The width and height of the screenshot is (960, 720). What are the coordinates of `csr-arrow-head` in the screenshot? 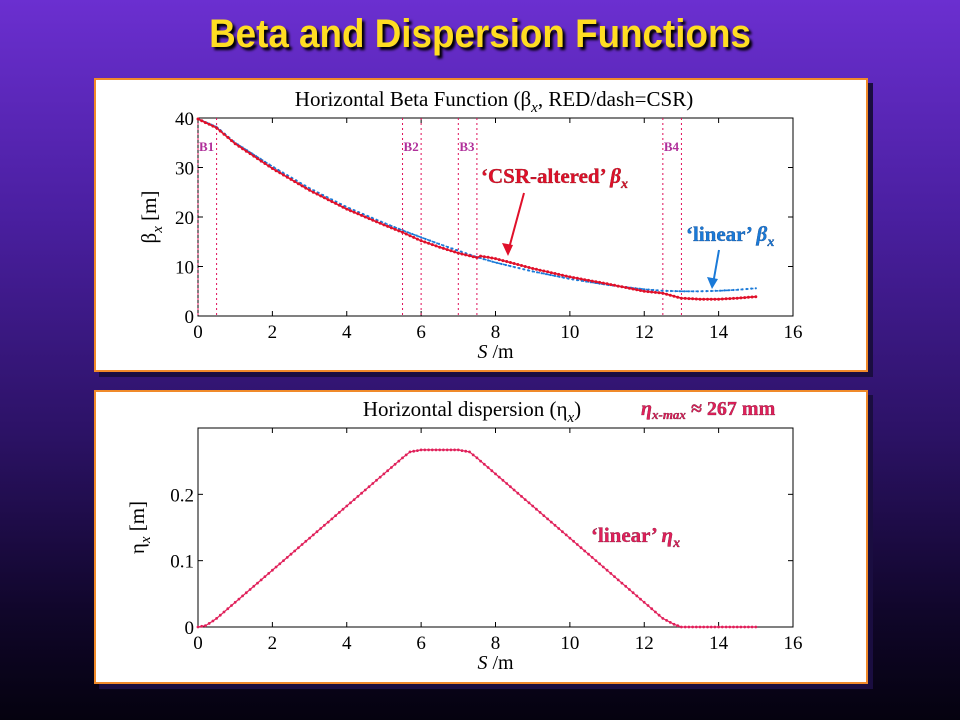 It's located at (507, 249).